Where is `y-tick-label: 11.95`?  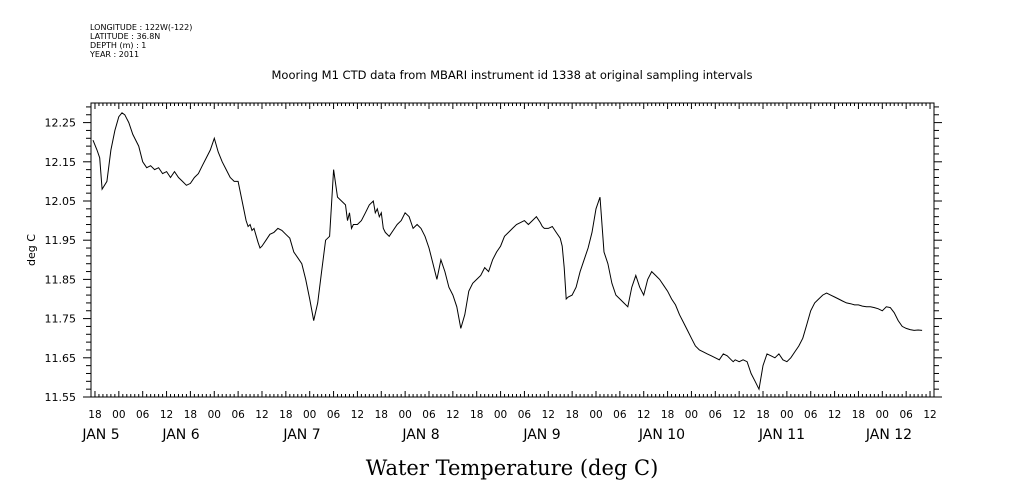 y-tick-label: 11.95 is located at coordinates (61, 240).